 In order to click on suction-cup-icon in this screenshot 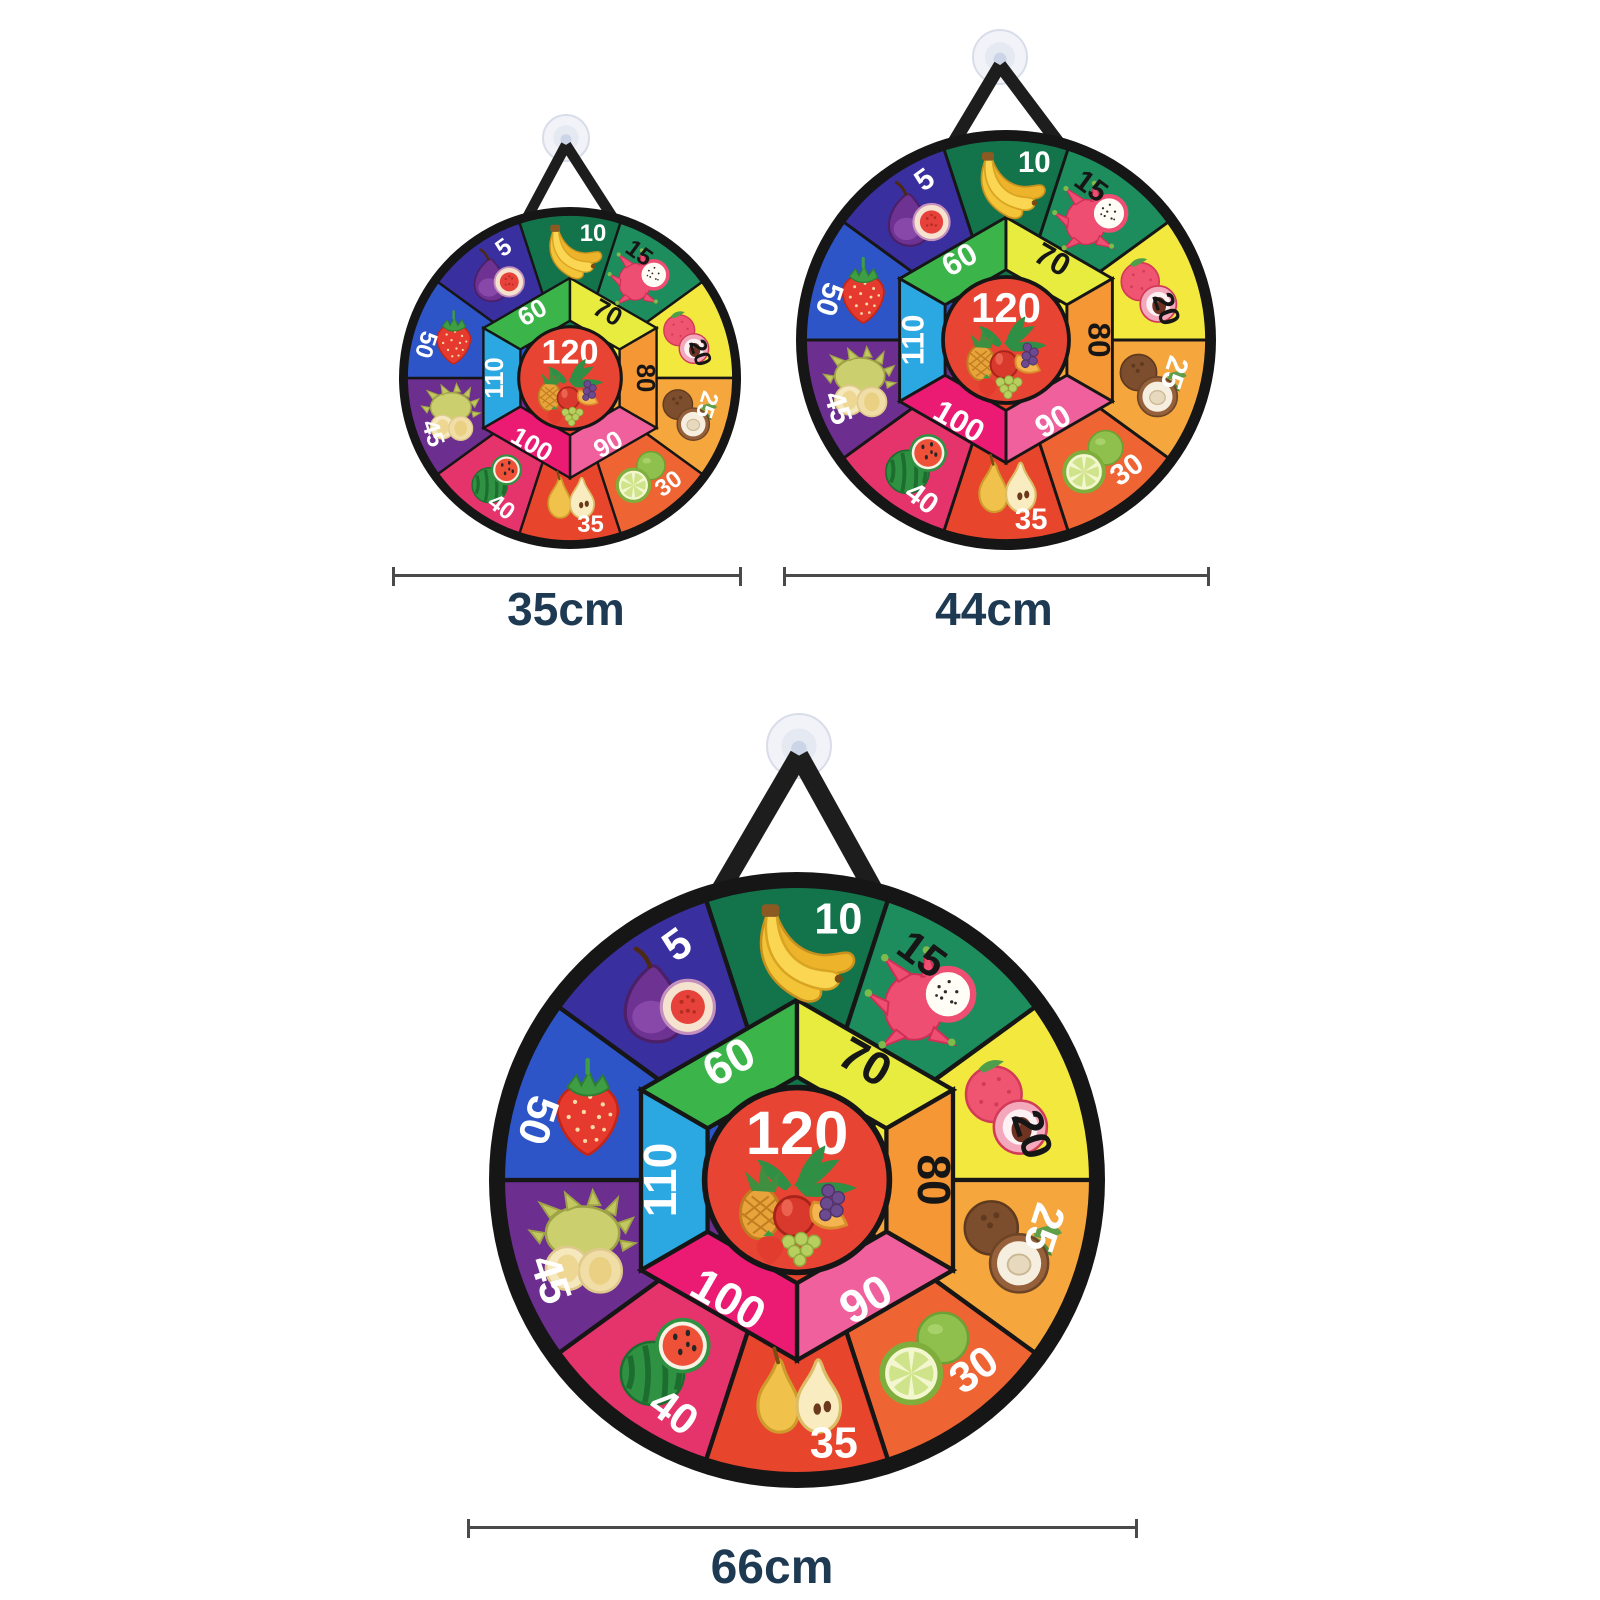, I will do `click(566, 138)`.